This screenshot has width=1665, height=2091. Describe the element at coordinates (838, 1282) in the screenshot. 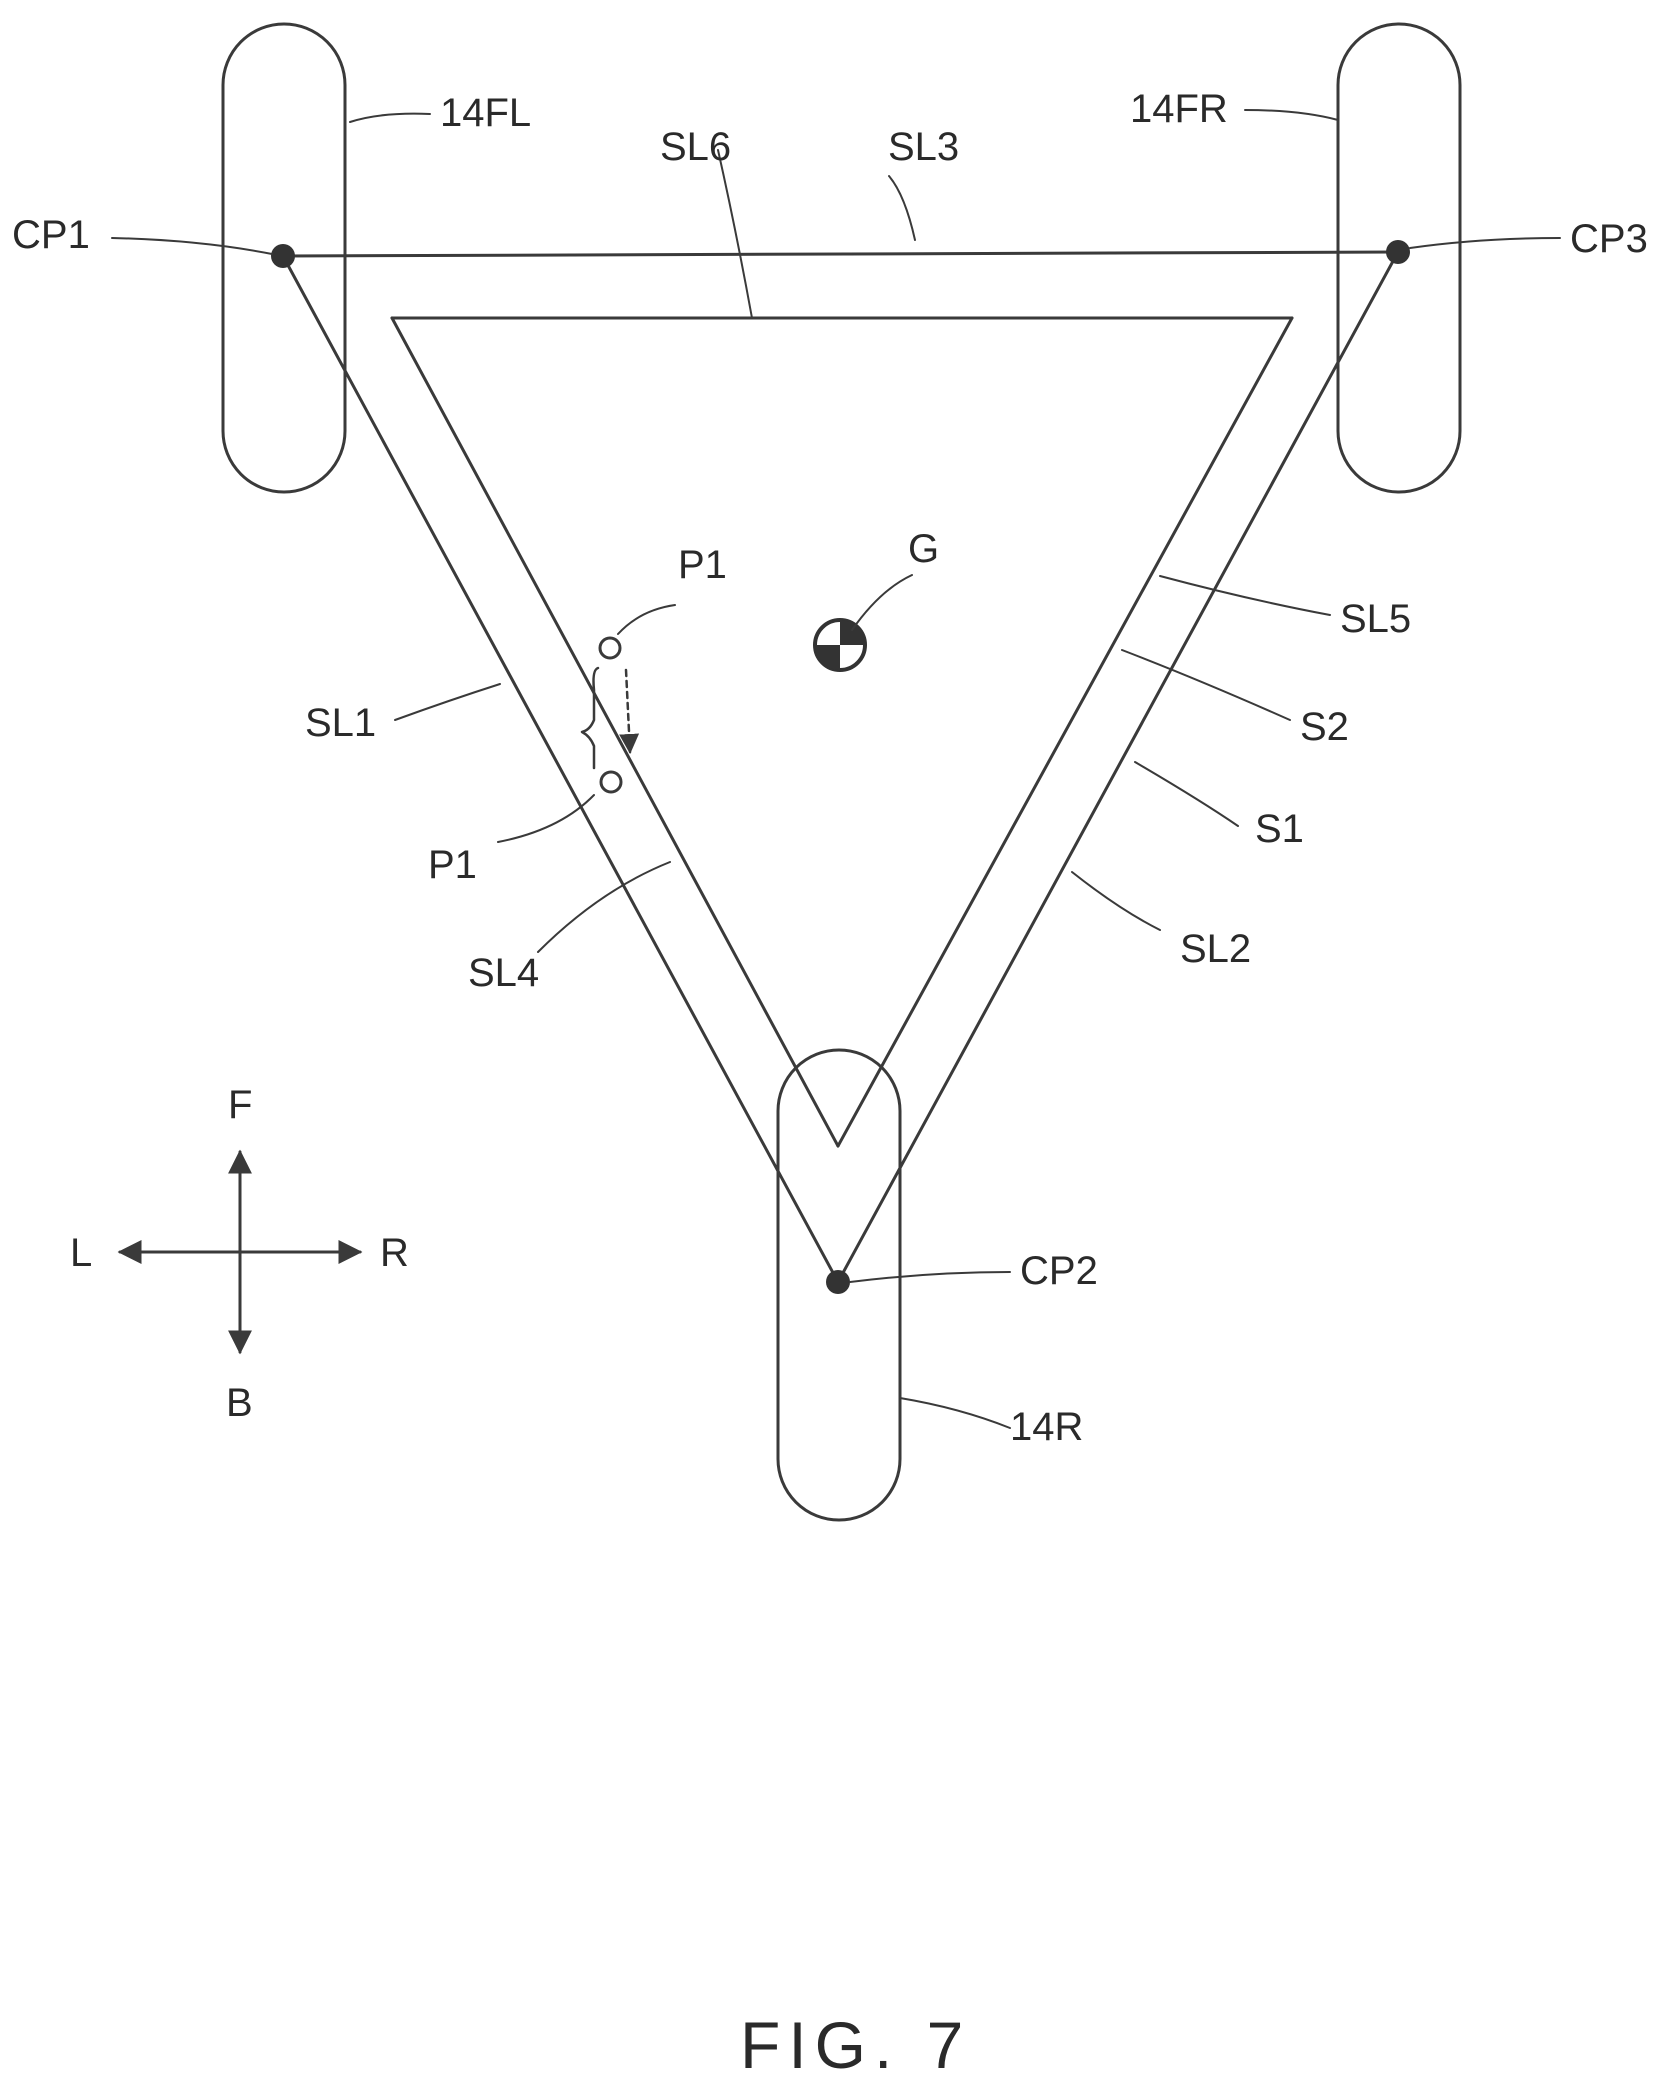

I see `contact-point-cp2` at that location.